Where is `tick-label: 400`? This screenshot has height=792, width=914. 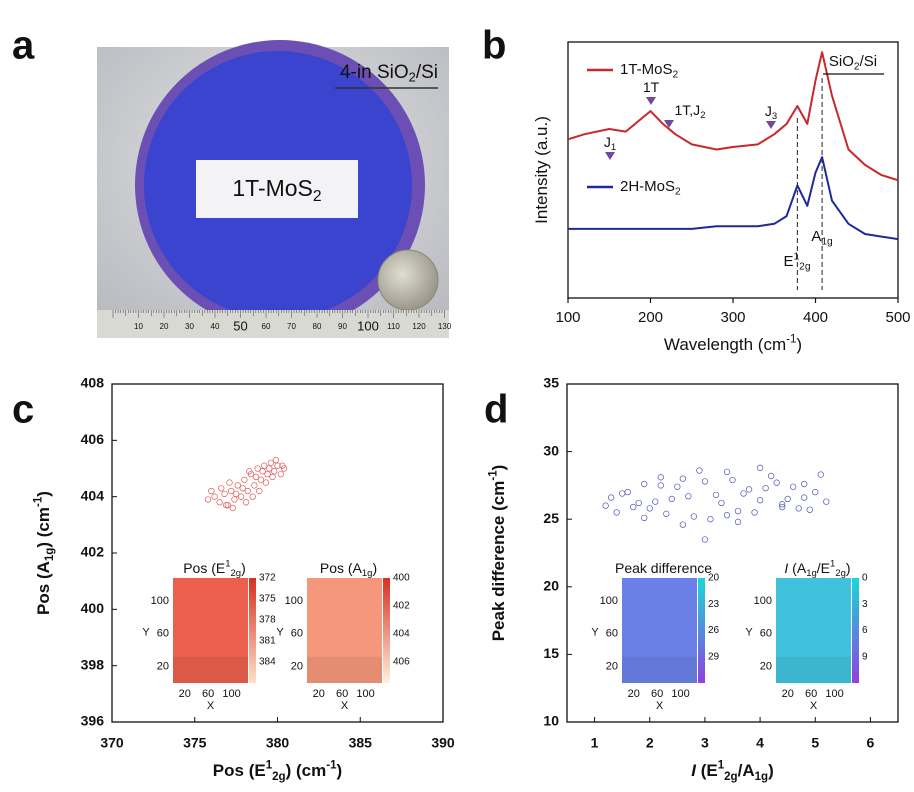
tick-label: 400 is located at coordinates (815, 317).